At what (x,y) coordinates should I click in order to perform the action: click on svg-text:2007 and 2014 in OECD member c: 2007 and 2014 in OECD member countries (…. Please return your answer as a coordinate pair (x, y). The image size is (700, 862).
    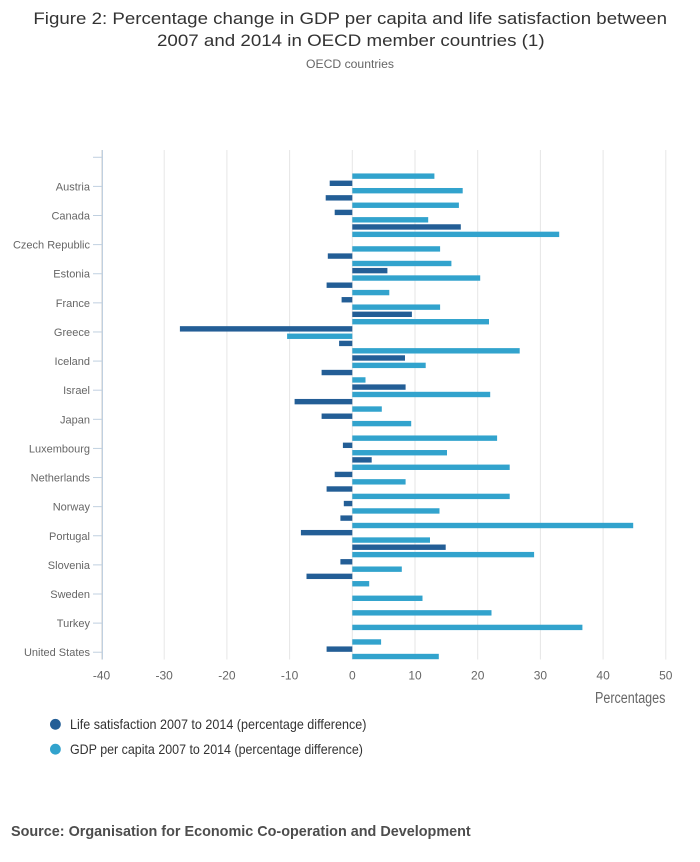
    Looking at the image, I should click on (351, 41).